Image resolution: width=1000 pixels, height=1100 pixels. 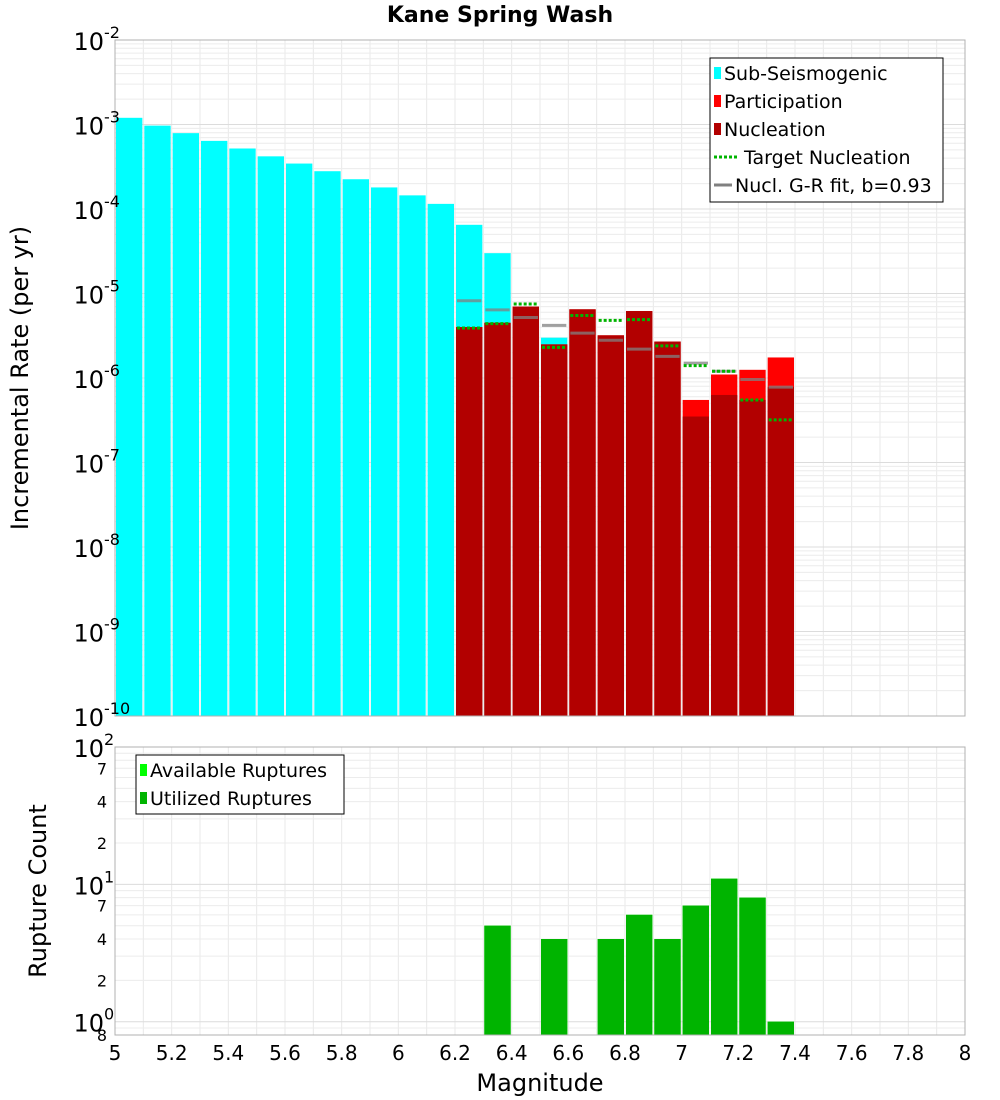 What do you see at coordinates (143, 770) in the screenshot?
I see `available-ruptures-swatch` at bounding box center [143, 770].